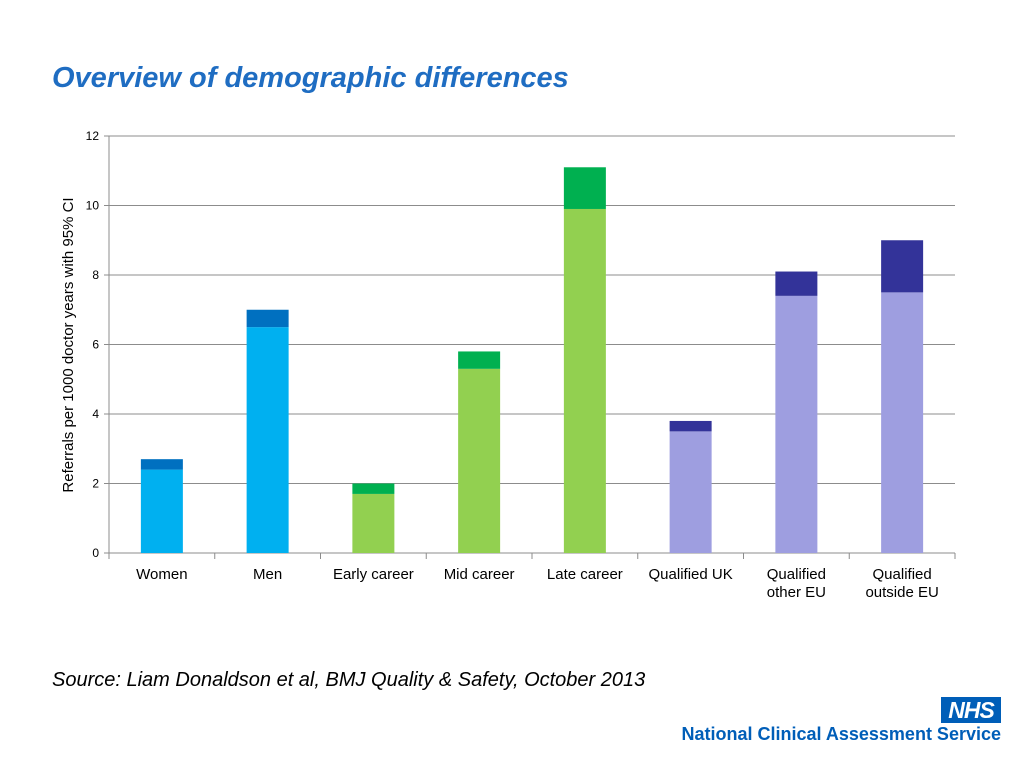  What do you see at coordinates (95, 553) in the screenshot?
I see `y-tick-label: 0` at bounding box center [95, 553].